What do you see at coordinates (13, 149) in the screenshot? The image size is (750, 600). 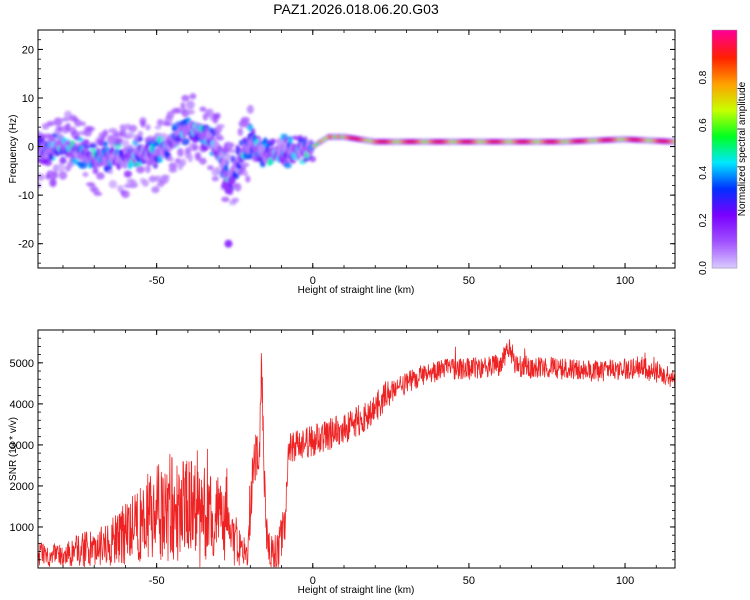 I see `spectrogram-ylabel: Frequency (Hz)` at bounding box center [13, 149].